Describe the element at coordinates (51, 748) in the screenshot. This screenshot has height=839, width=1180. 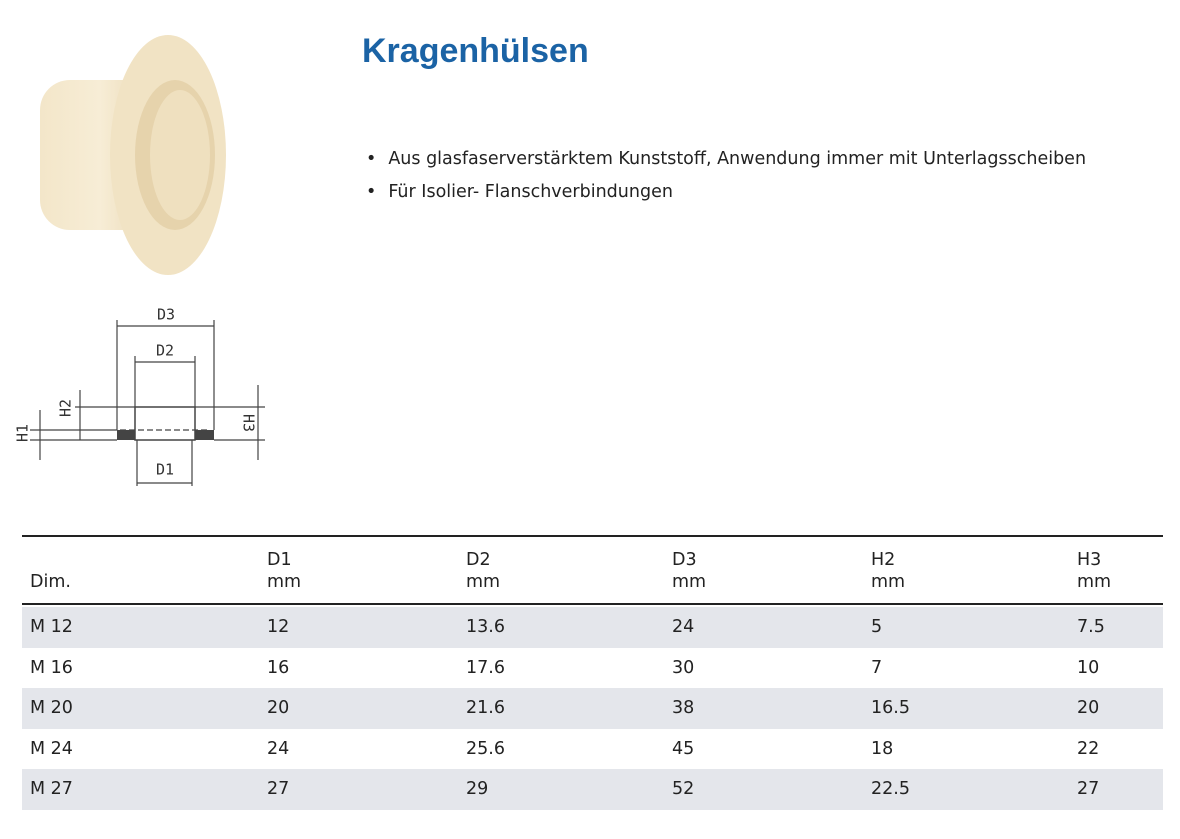
I see `table-cell: M 24` at that location.